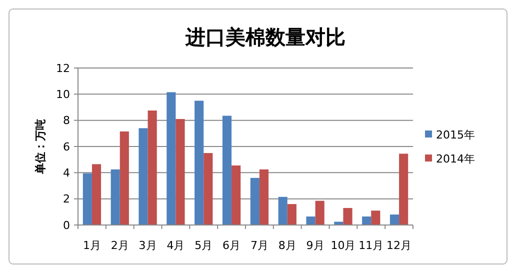  What do you see at coordinates (63, 68) in the screenshot?
I see `y-tick-label: 12` at bounding box center [63, 68].